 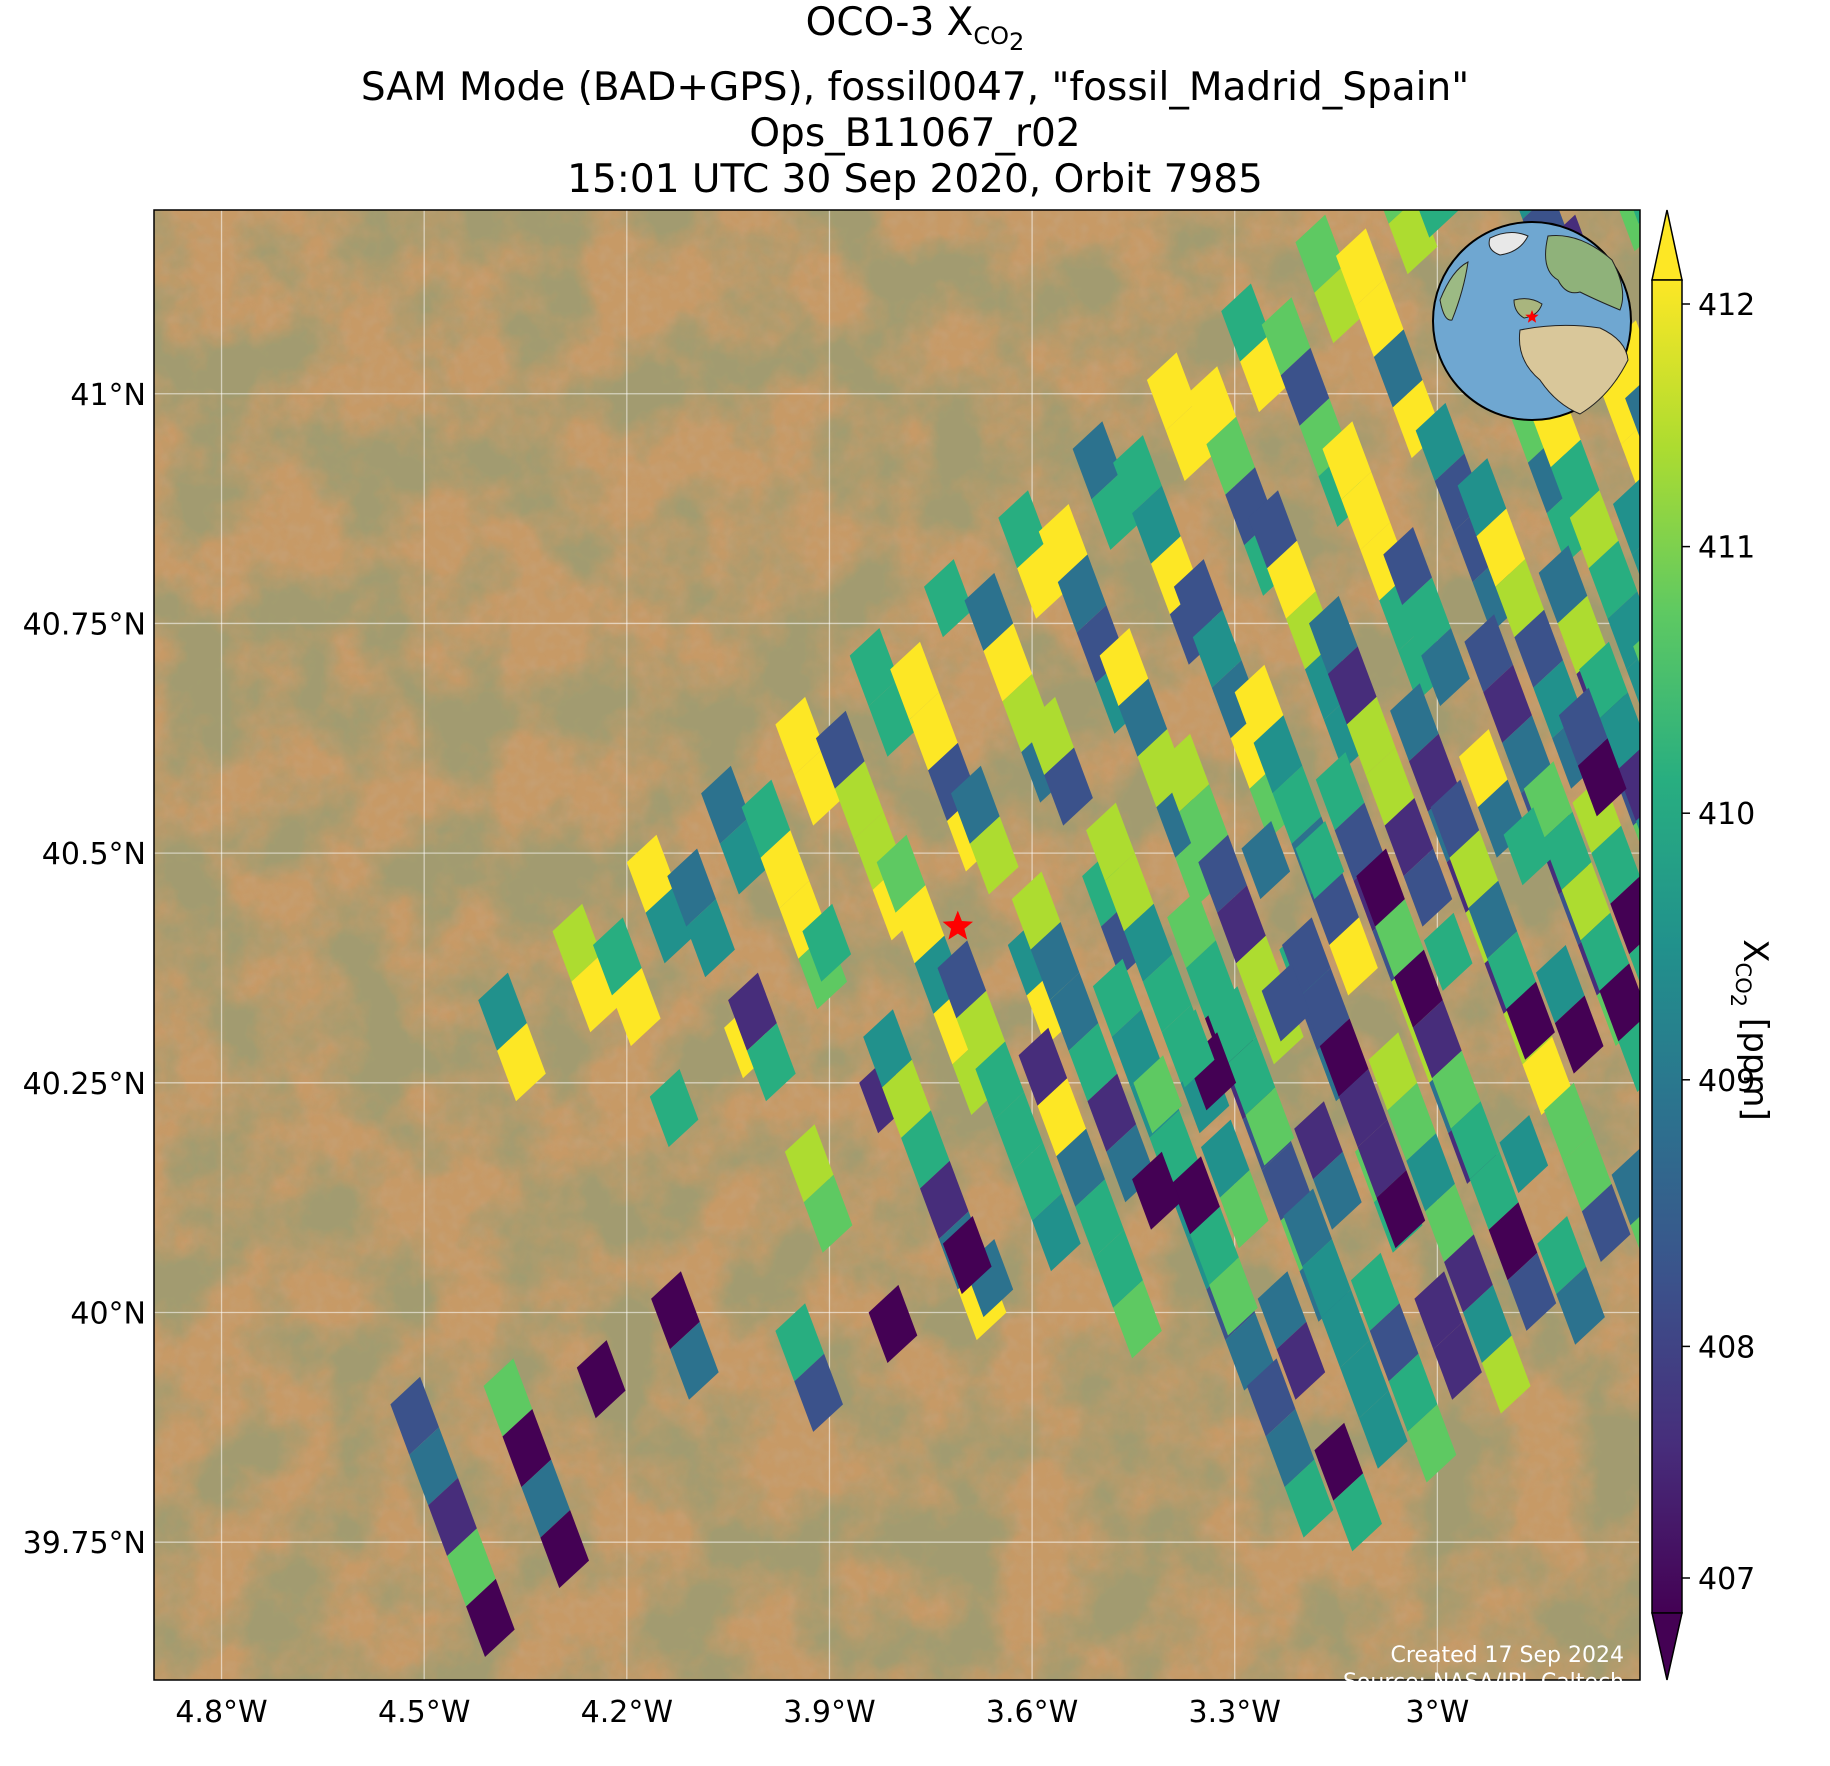 I want to click on title-line-1: OCO-3 XCO2, so click(x=915, y=28).